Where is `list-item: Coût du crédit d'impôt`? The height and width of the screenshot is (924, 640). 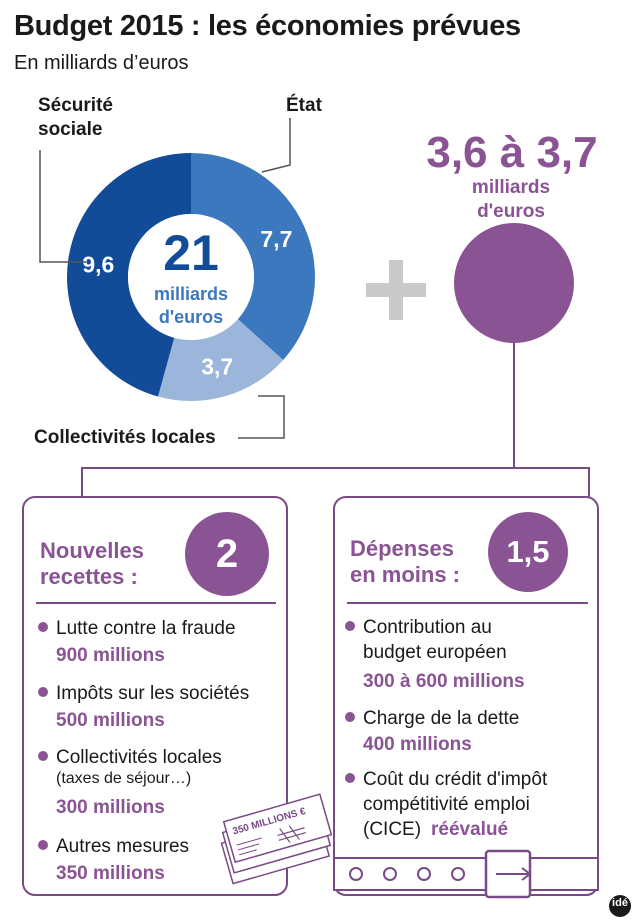 list-item: Coût du crédit d'impôt is located at coordinates (446, 779).